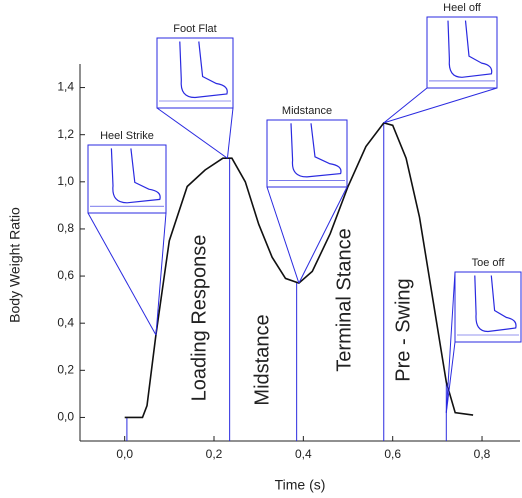 The image size is (522, 498). I want to click on phase-label: Midstance, so click(262, 359).